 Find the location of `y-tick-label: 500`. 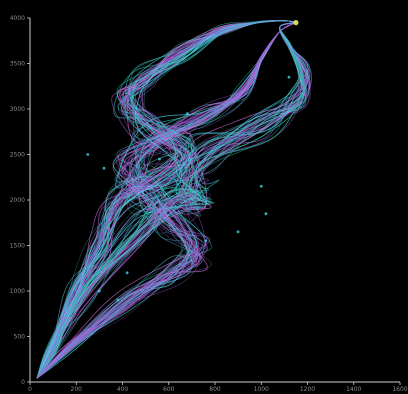

y-tick-label: 500 is located at coordinates (20, 337).